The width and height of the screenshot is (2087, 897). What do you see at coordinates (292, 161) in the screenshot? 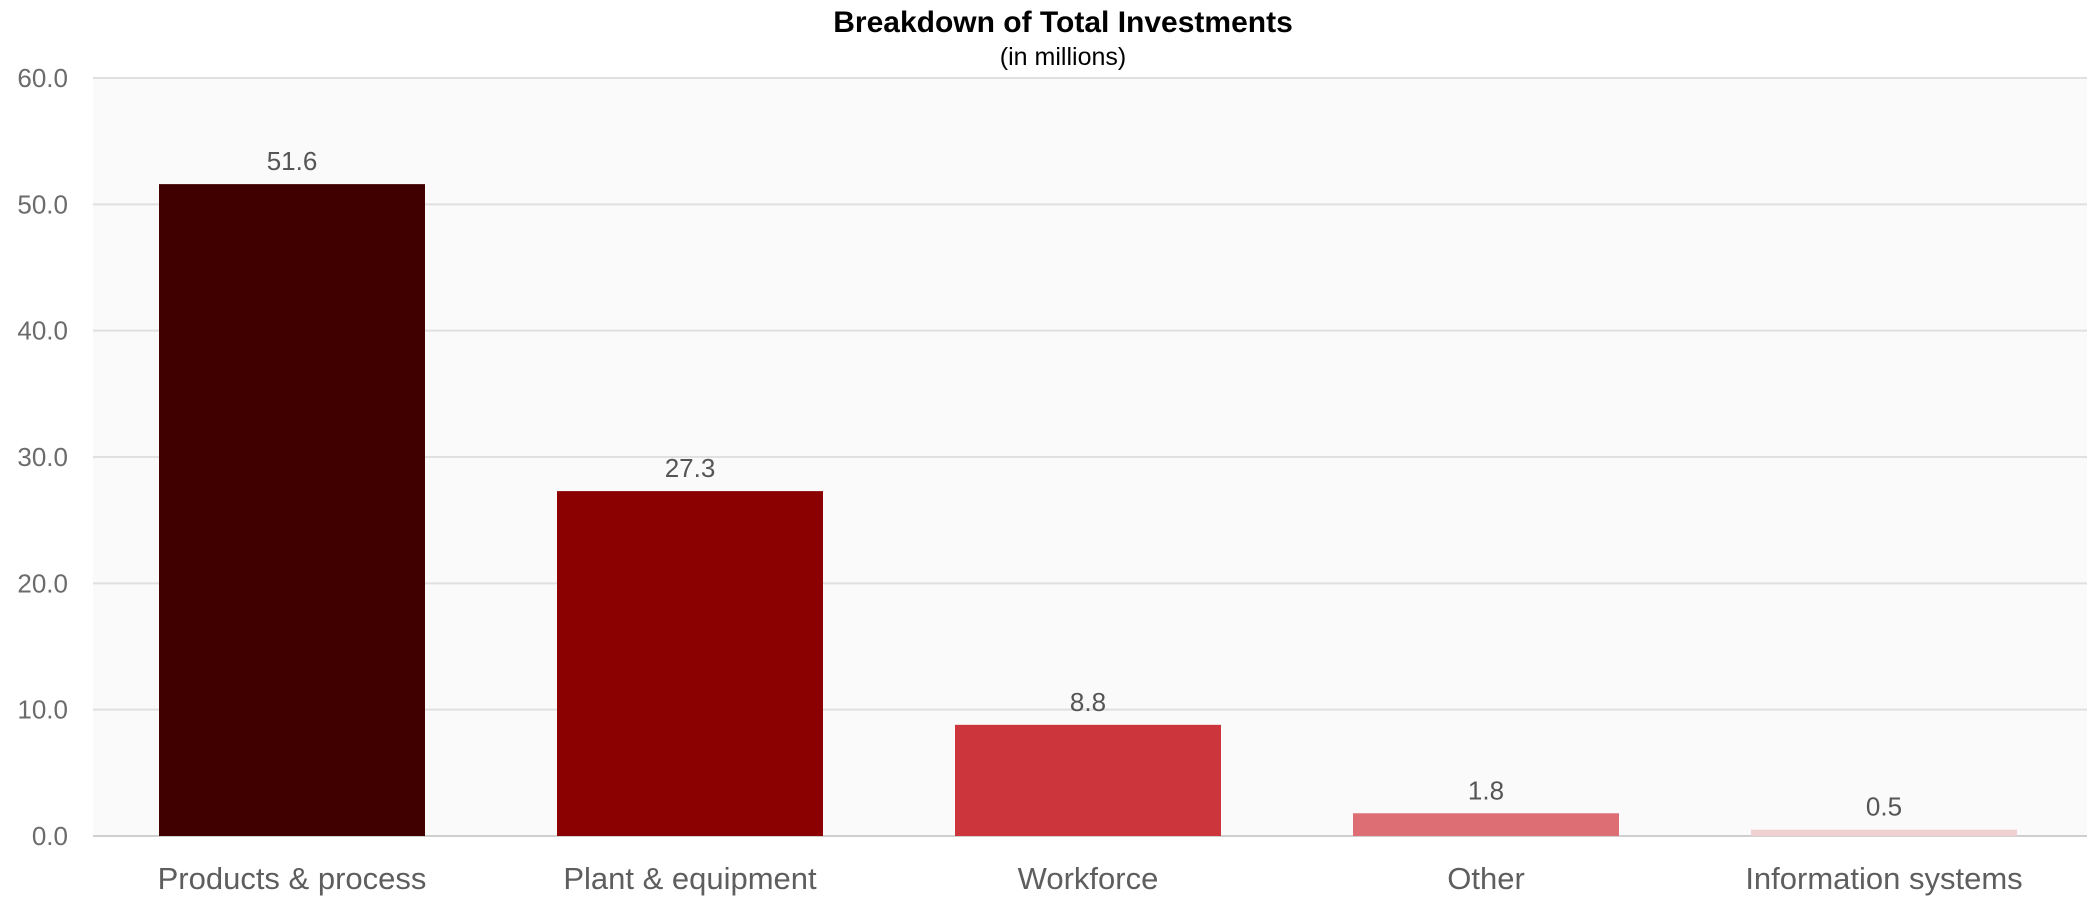
I see `data-label: 51.6` at bounding box center [292, 161].